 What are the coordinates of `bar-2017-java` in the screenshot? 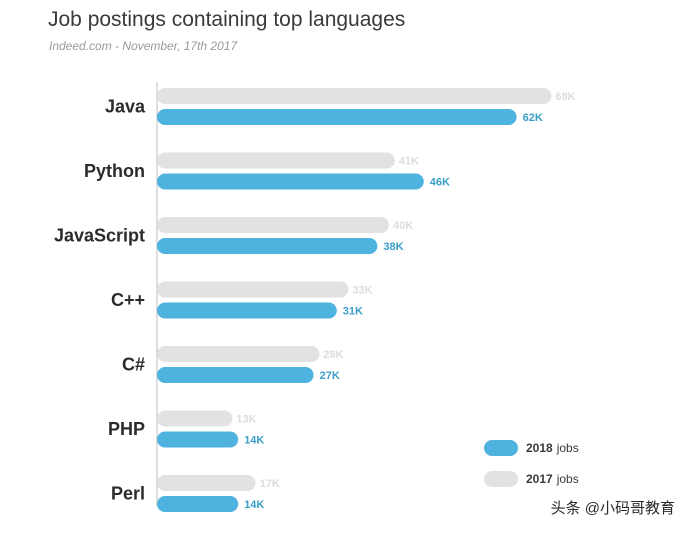 It's located at (354, 96).